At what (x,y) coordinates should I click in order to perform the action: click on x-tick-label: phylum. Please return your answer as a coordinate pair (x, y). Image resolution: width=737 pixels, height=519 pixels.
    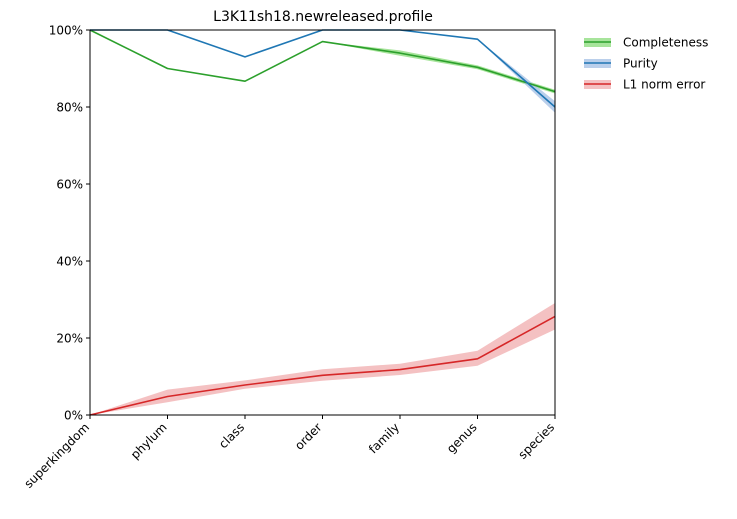
    Looking at the image, I should click on (149, 441).